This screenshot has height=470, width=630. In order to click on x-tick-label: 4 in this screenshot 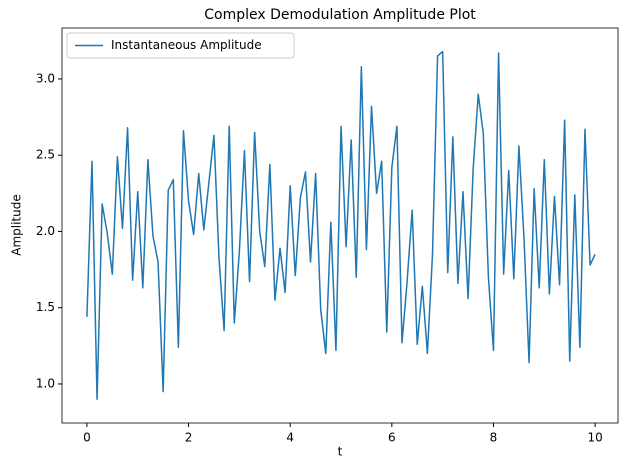, I will do `click(290, 438)`.